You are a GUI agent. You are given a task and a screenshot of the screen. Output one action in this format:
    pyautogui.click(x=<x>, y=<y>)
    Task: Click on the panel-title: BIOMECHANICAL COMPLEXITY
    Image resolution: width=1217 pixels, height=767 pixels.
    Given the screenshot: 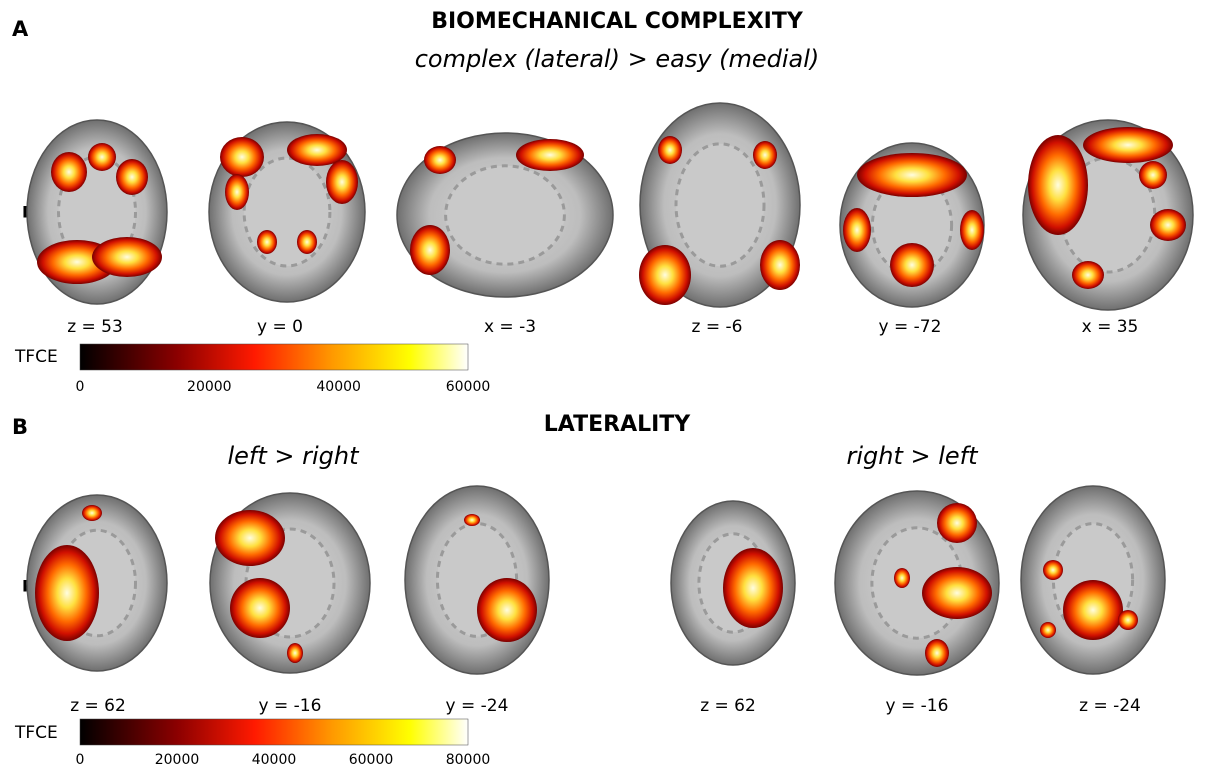 What is the action you would take?
    pyautogui.click(x=617, y=21)
    